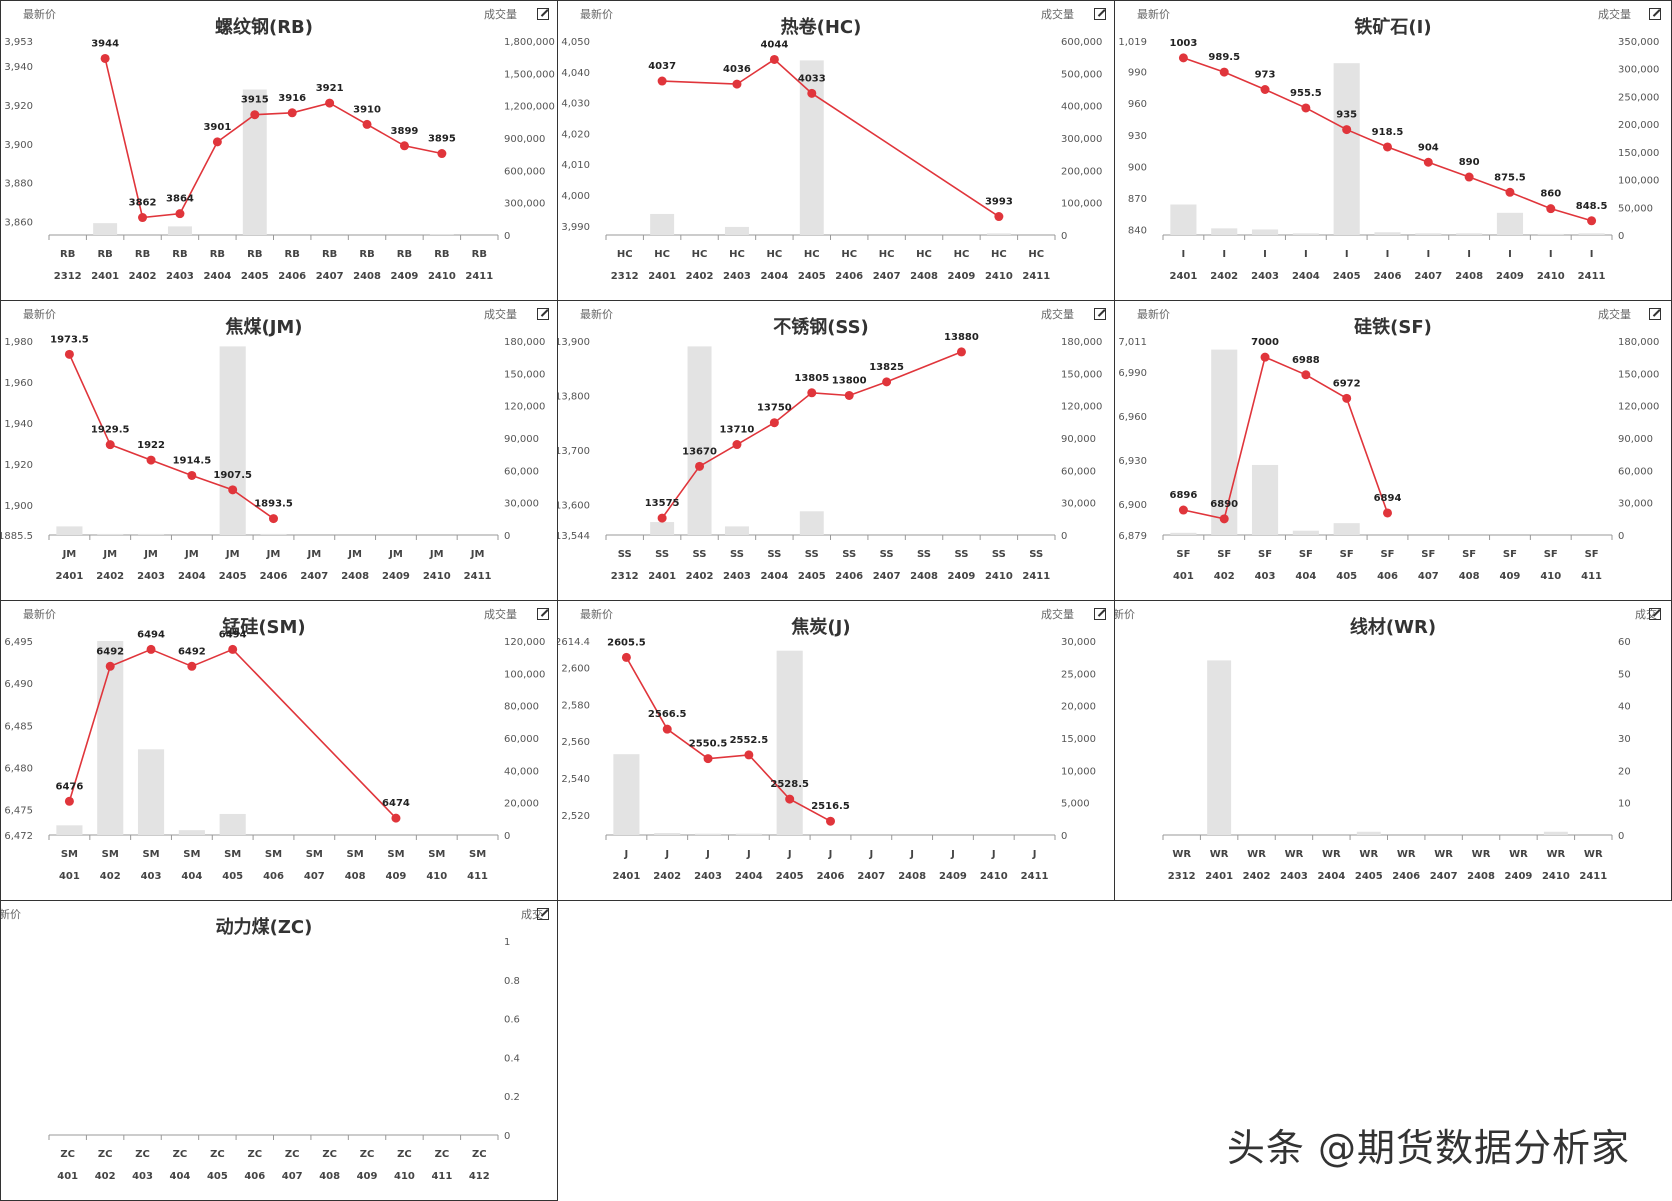 This screenshot has width=1672, height=1201. Describe the element at coordinates (330, 88) in the screenshot. I see `price-data-label: 3921` at that location.